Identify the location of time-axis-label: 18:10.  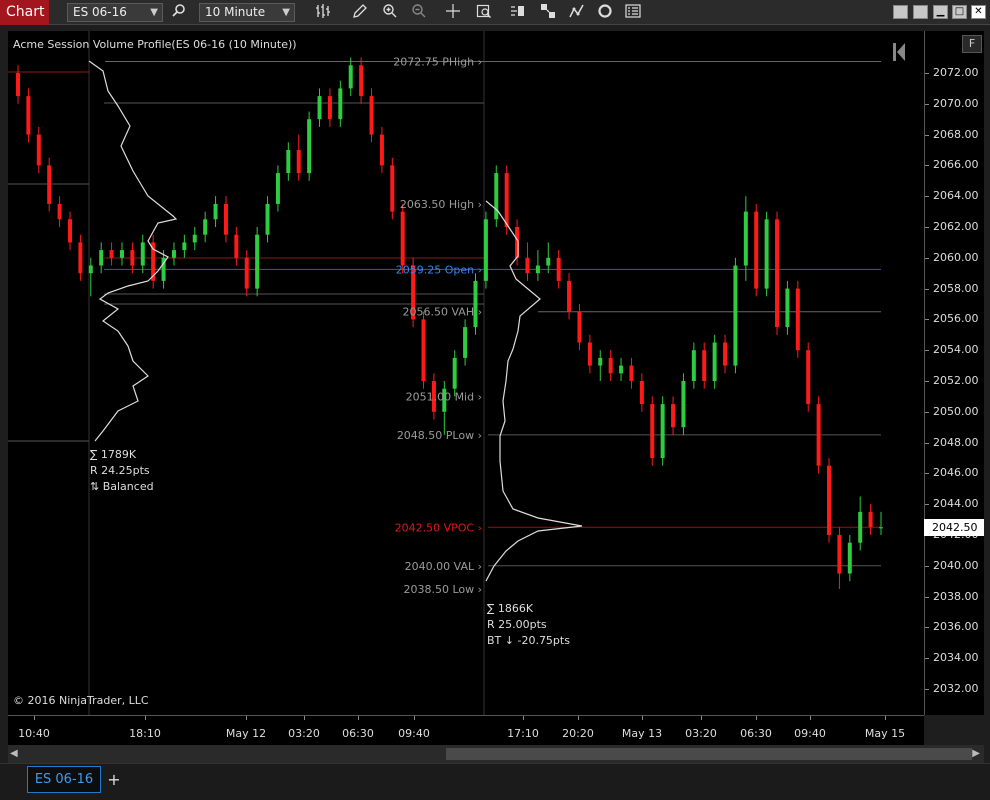
(145, 733).